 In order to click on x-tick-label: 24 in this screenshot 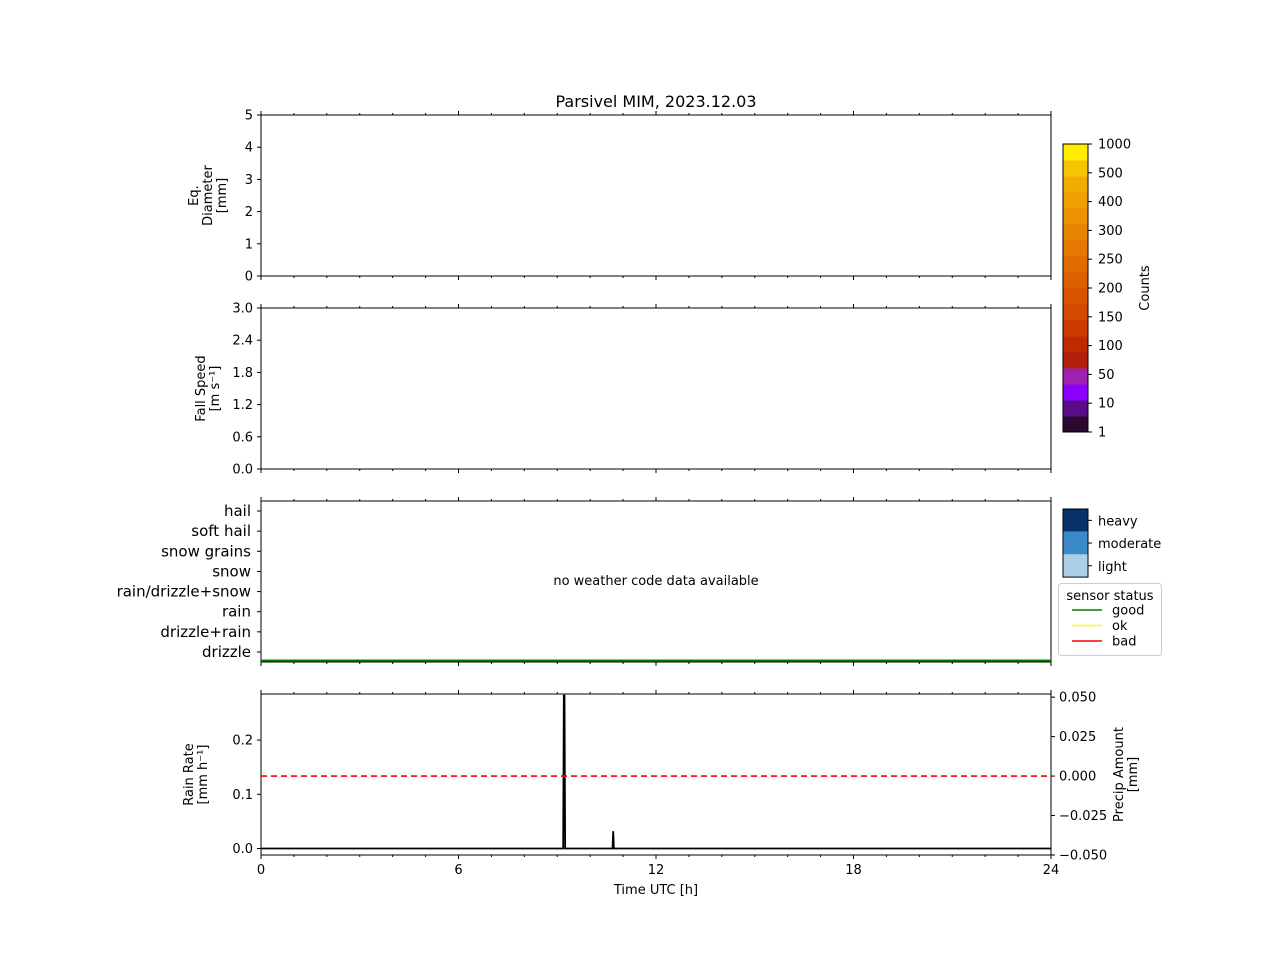, I will do `click(1051, 870)`.